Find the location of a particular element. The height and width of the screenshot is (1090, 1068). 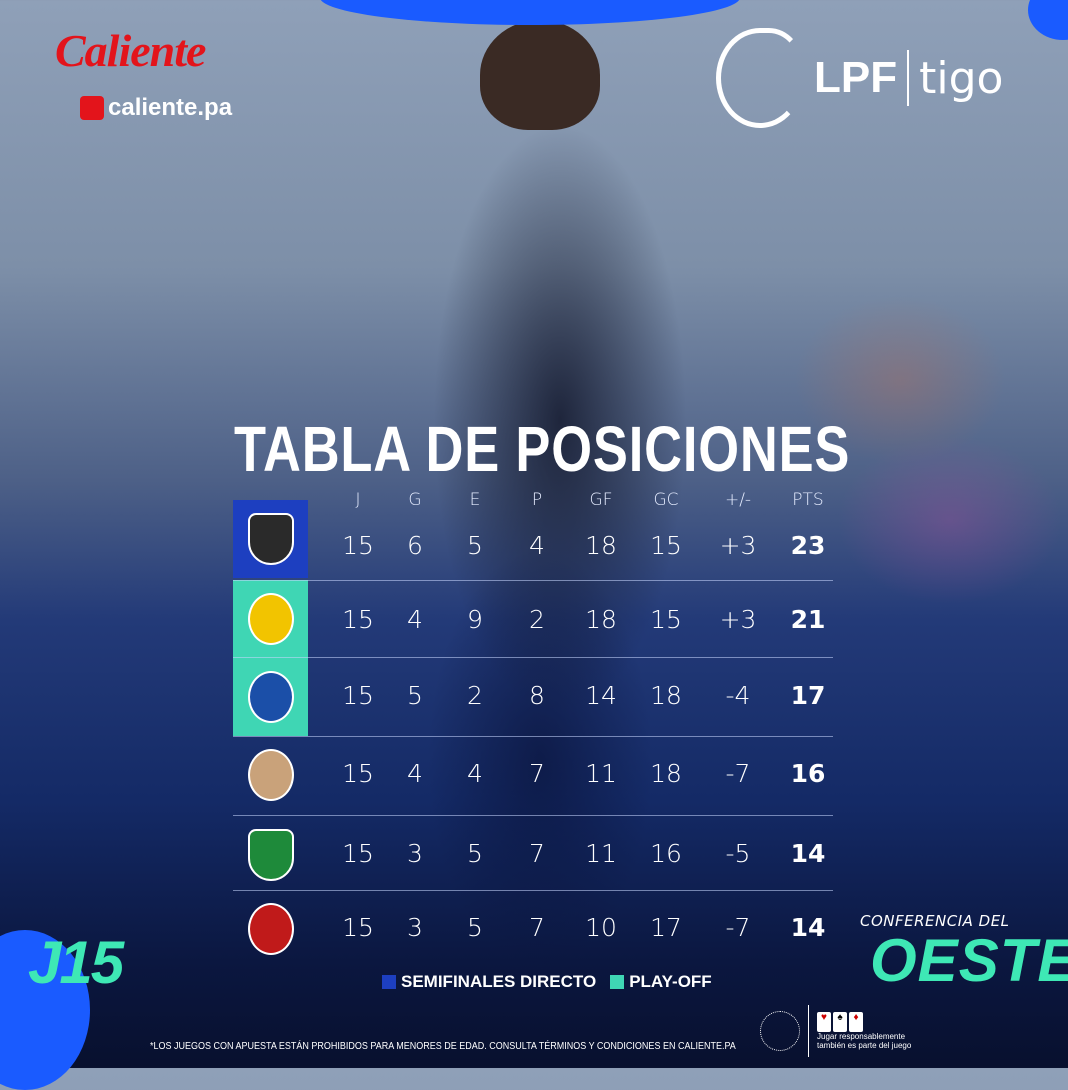

stat-pts: 17 is located at coordinates (808, 695).